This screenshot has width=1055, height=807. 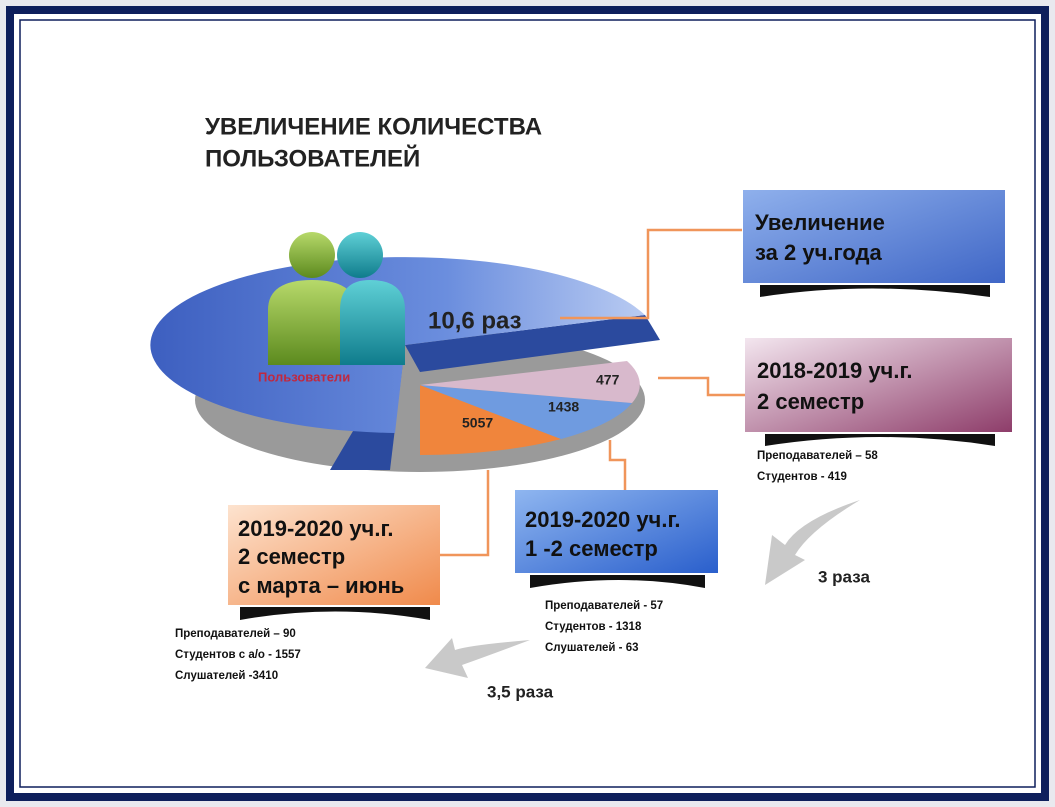 What do you see at coordinates (802, 477) in the screenshot?
I see `detail: Студентов - 419` at bounding box center [802, 477].